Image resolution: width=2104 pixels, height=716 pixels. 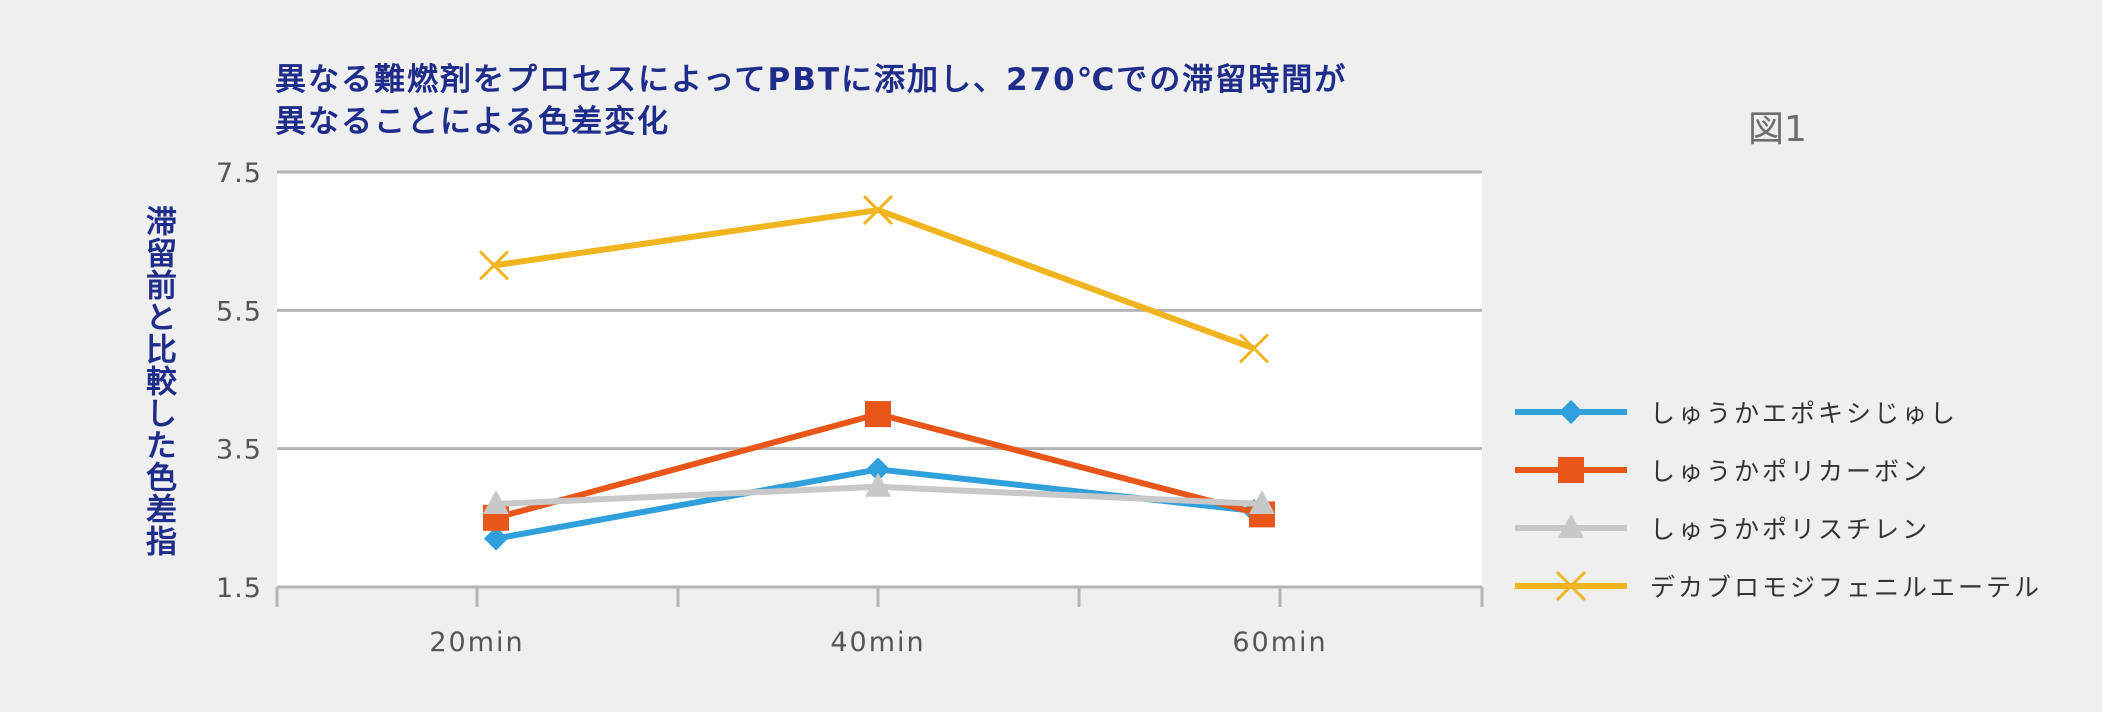 What do you see at coordinates (1804, 413) in the screenshot?
I see `legend-label-epoxy: しゅうかエポキシじゅし` at bounding box center [1804, 413].